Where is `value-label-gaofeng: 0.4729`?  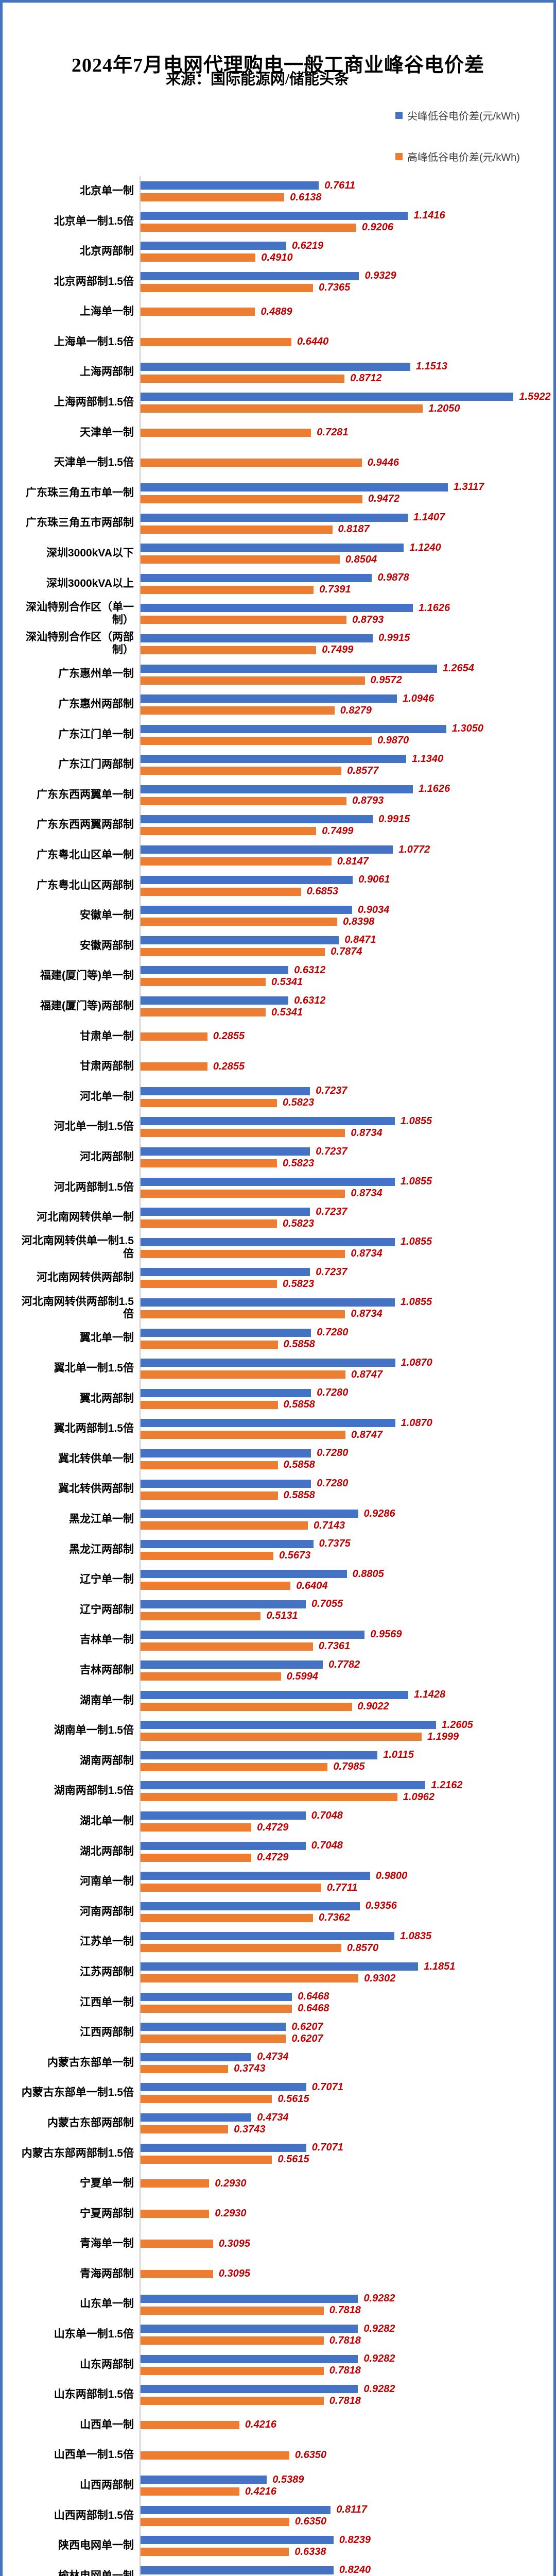 value-label-gaofeng: 0.4729 is located at coordinates (273, 1827).